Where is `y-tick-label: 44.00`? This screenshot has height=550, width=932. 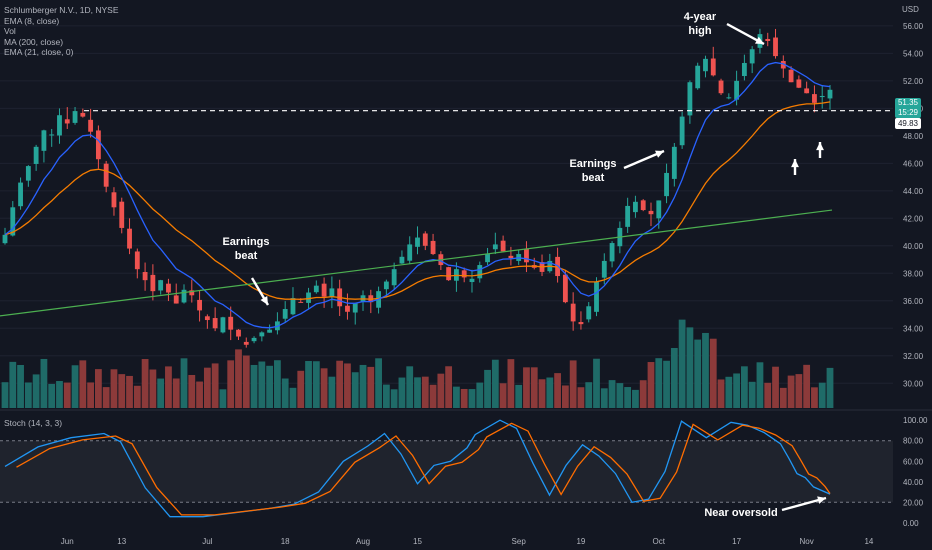
y-tick-label: 44.00 is located at coordinates (913, 191).